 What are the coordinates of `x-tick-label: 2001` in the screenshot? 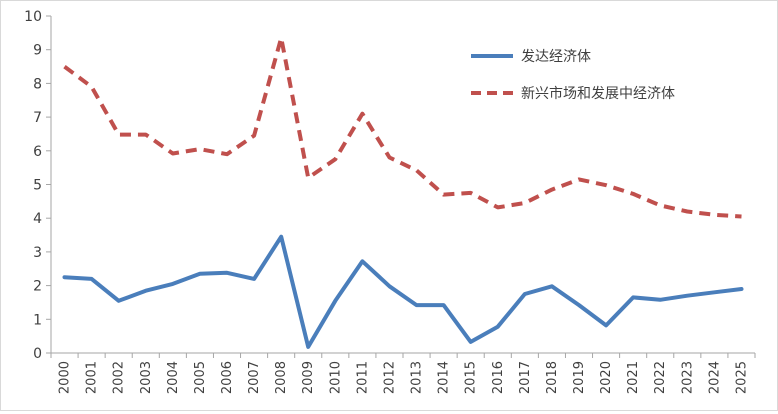 It's located at (92, 377).